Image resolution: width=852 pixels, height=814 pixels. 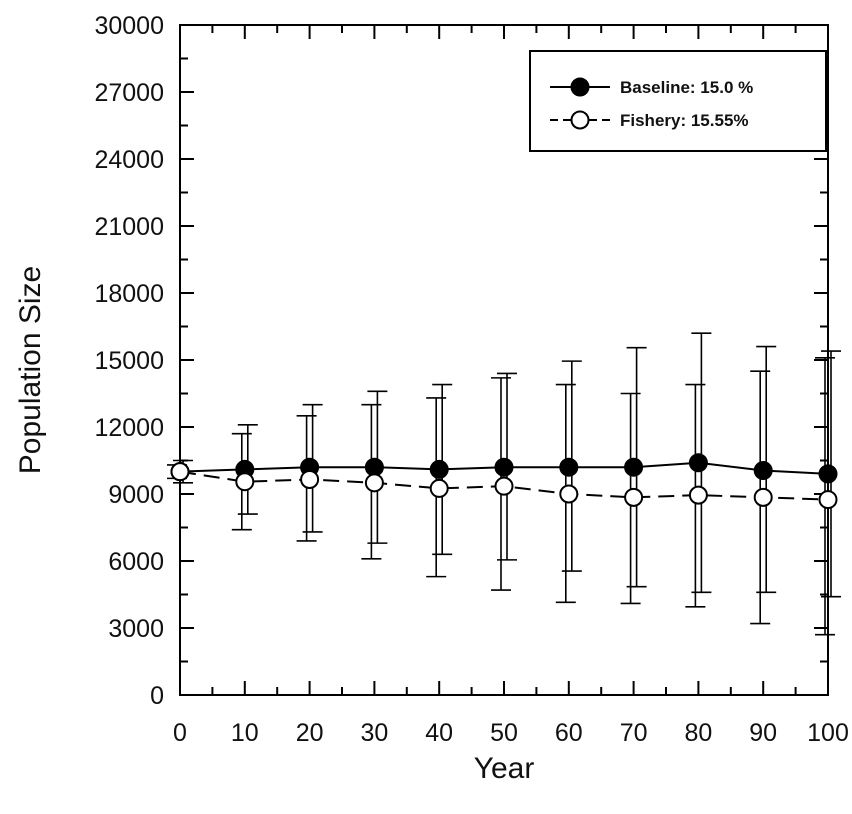 What do you see at coordinates (129, 294) in the screenshot?
I see `y-tick-label: 18000` at bounding box center [129, 294].